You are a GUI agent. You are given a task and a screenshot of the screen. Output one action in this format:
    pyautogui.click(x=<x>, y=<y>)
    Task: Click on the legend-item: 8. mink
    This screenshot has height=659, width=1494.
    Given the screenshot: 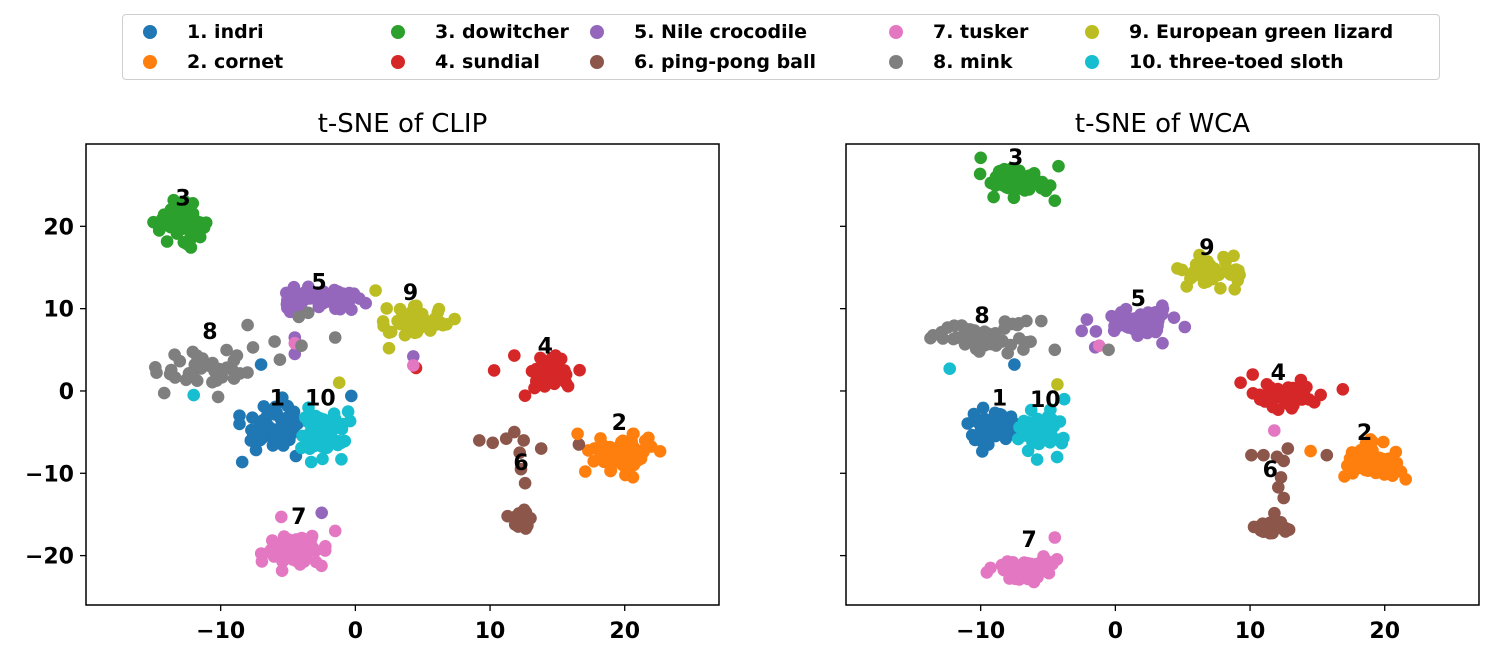 What is the action you would take?
    pyautogui.click(x=951, y=62)
    